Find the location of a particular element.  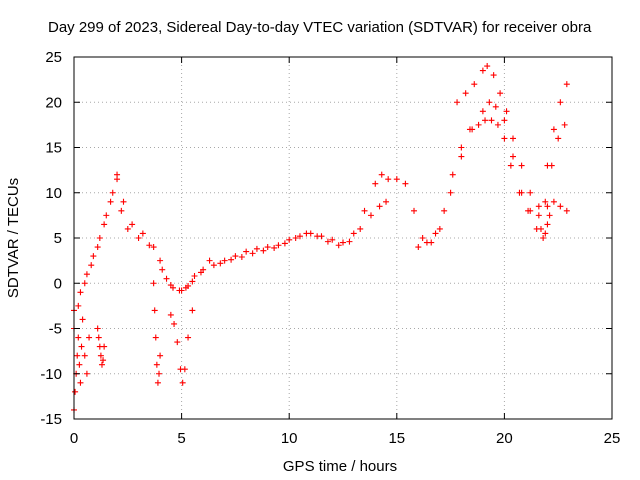

y-tick-label: 0 is located at coordinates (58, 283).